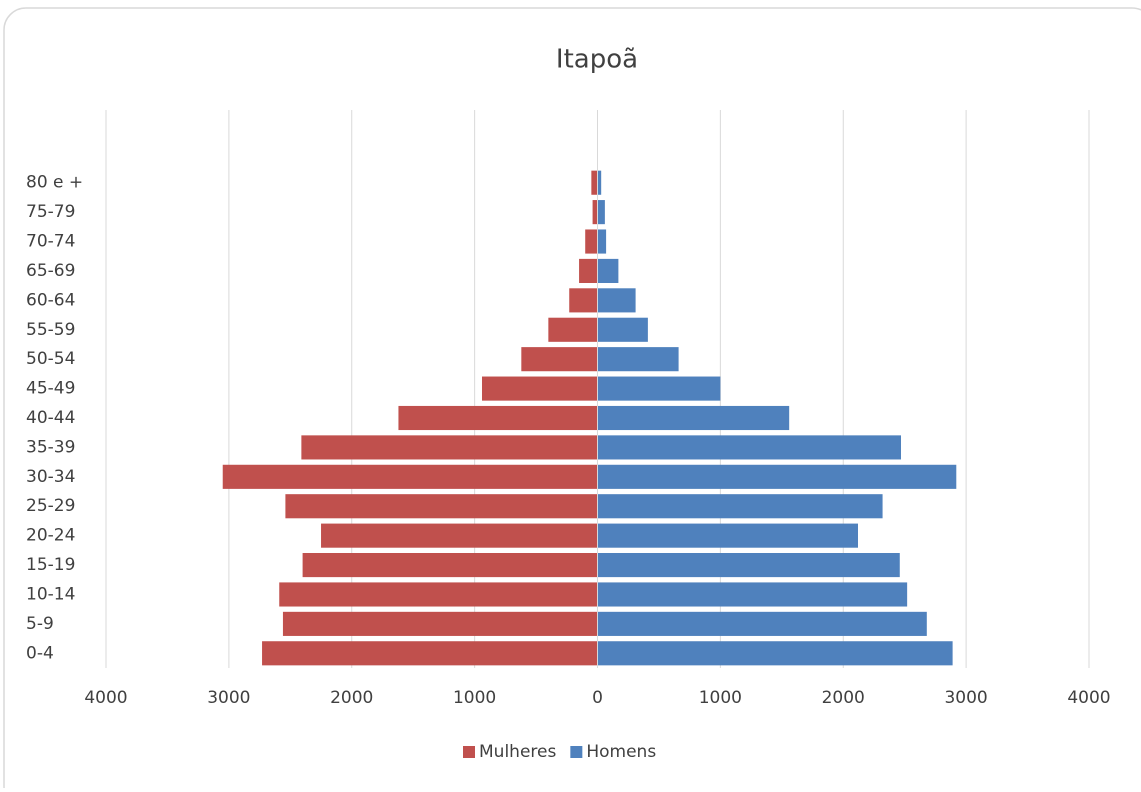 This screenshot has height=792, width=1141. Describe the element at coordinates (50, 300) in the screenshot. I see `y-tick-label: 60-64` at that location.